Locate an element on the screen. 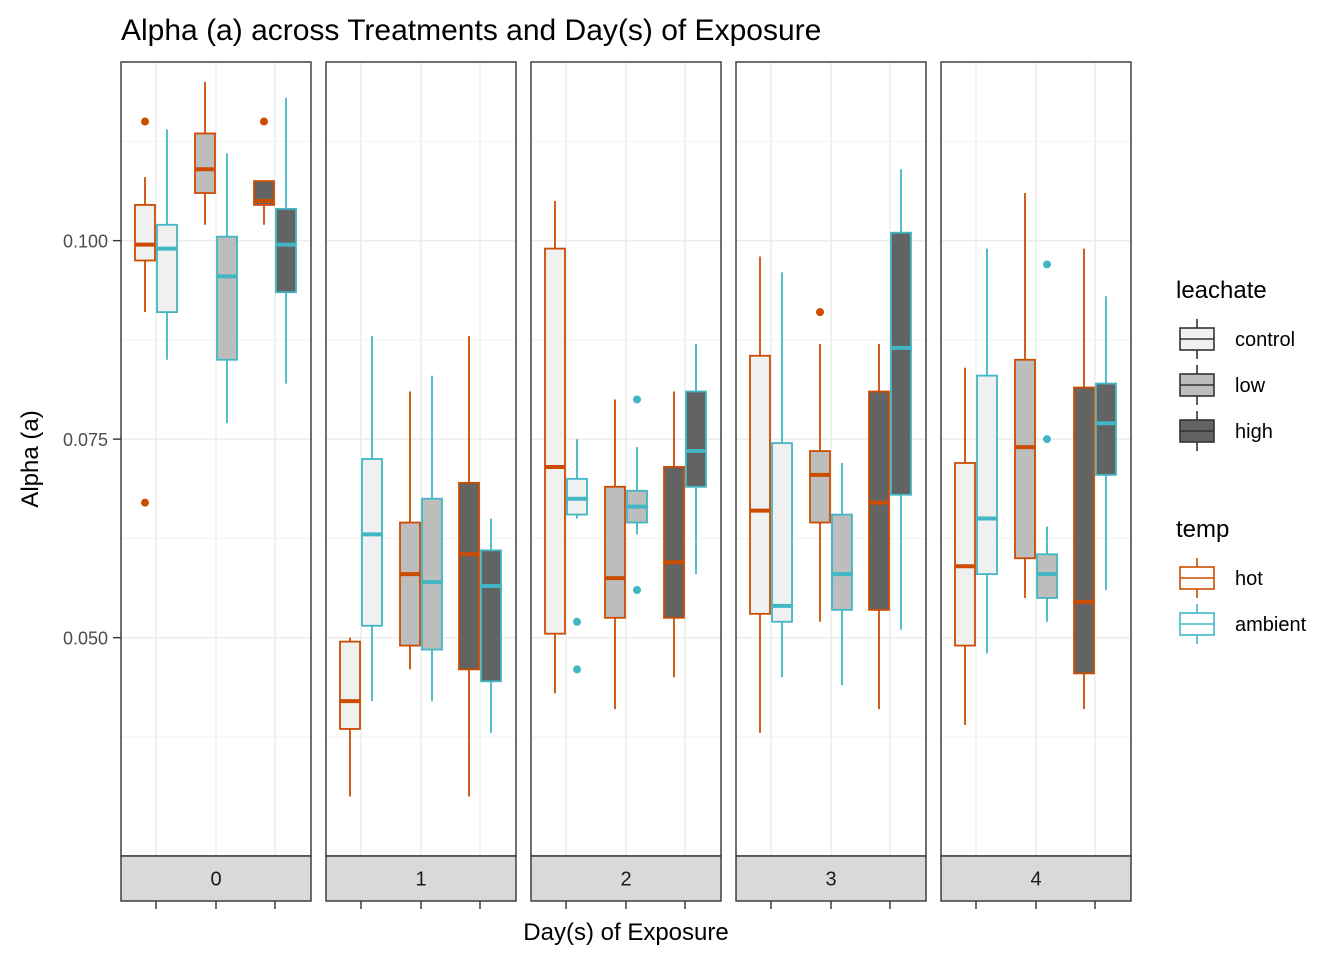  box-0-low-ambient is located at coordinates (227, 288).